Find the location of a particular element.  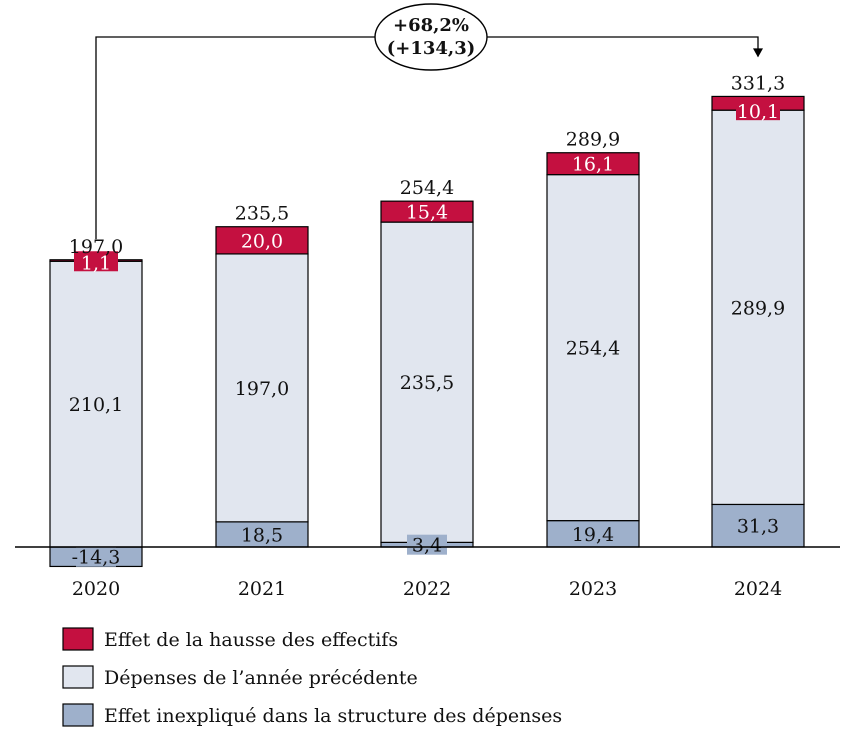

label-previous-2020: 210,1 is located at coordinates (96, 405).